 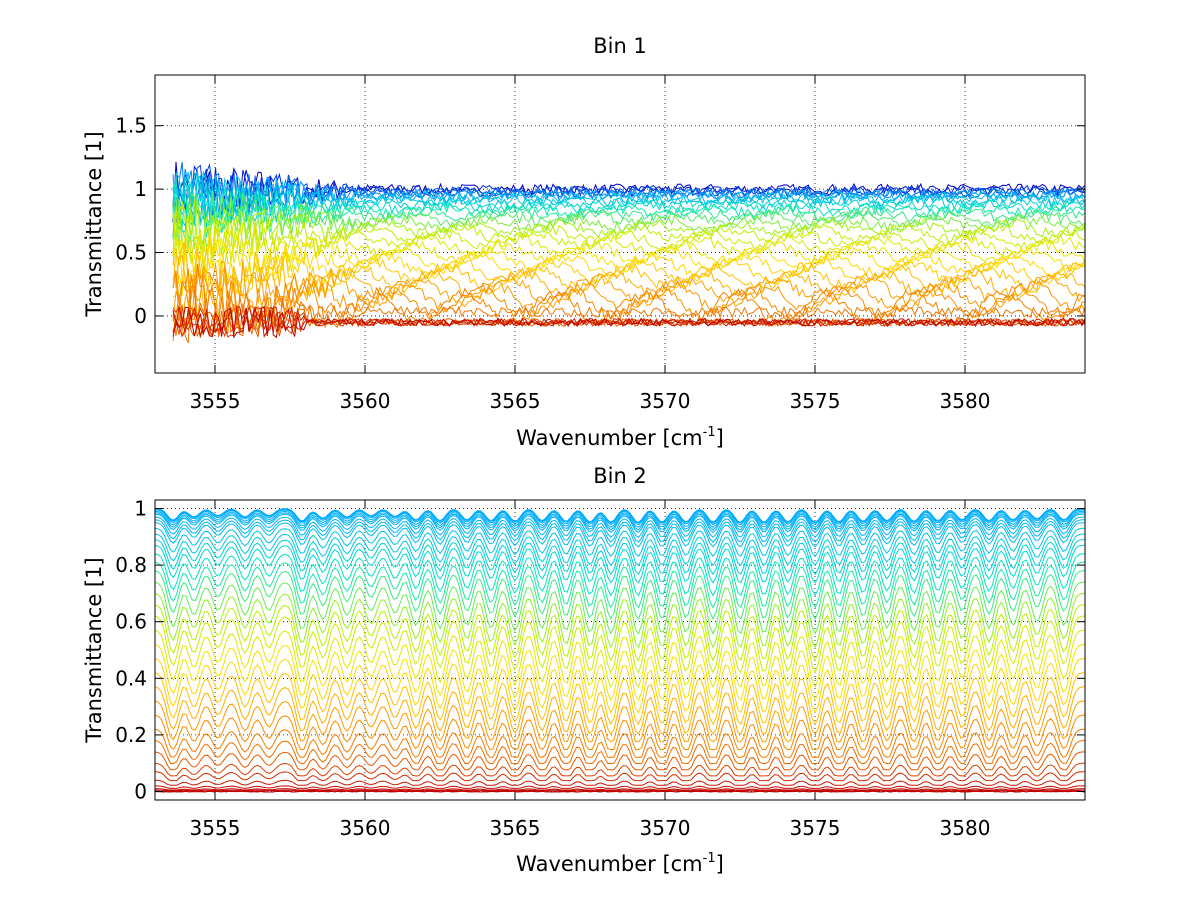 What do you see at coordinates (131, 622) in the screenshot?
I see `y-tick-label: 0.6` at bounding box center [131, 622].